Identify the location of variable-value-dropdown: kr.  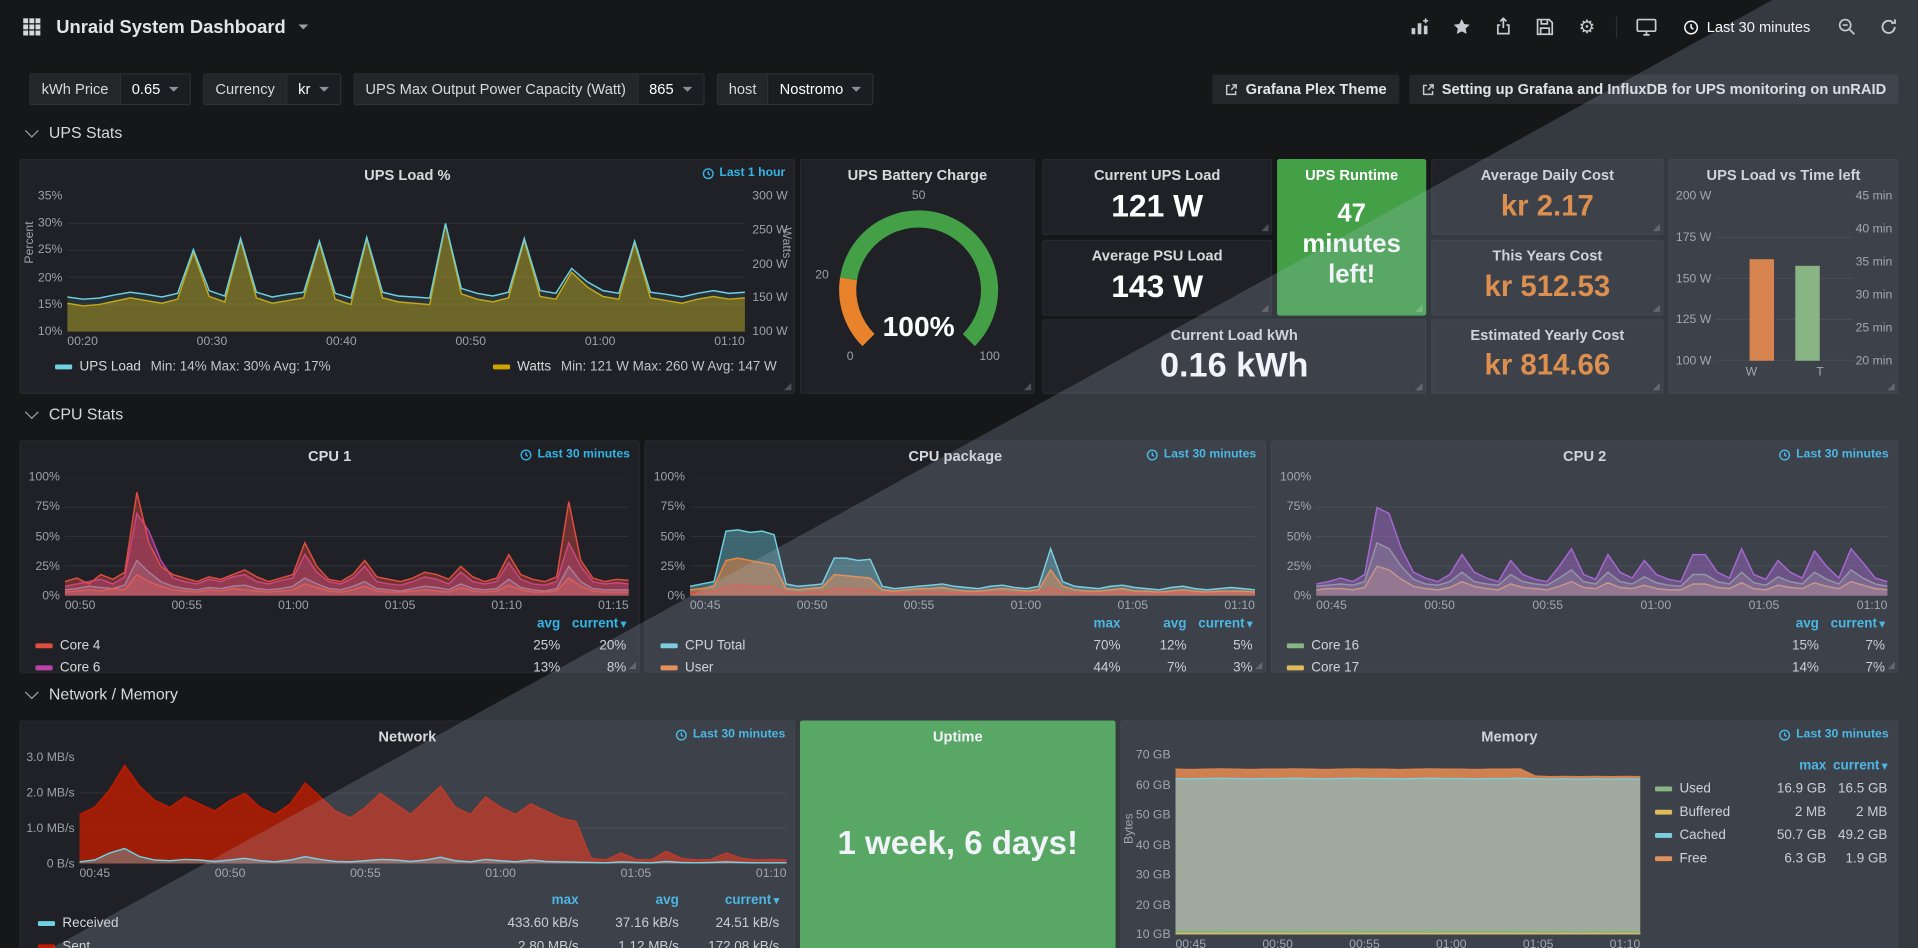
(312, 89).